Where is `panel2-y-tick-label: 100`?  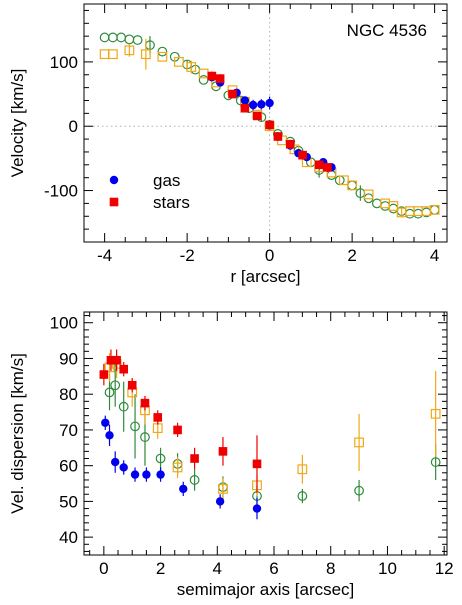
panel2-y-tick-label: 100 is located at coordinates (64, 323).